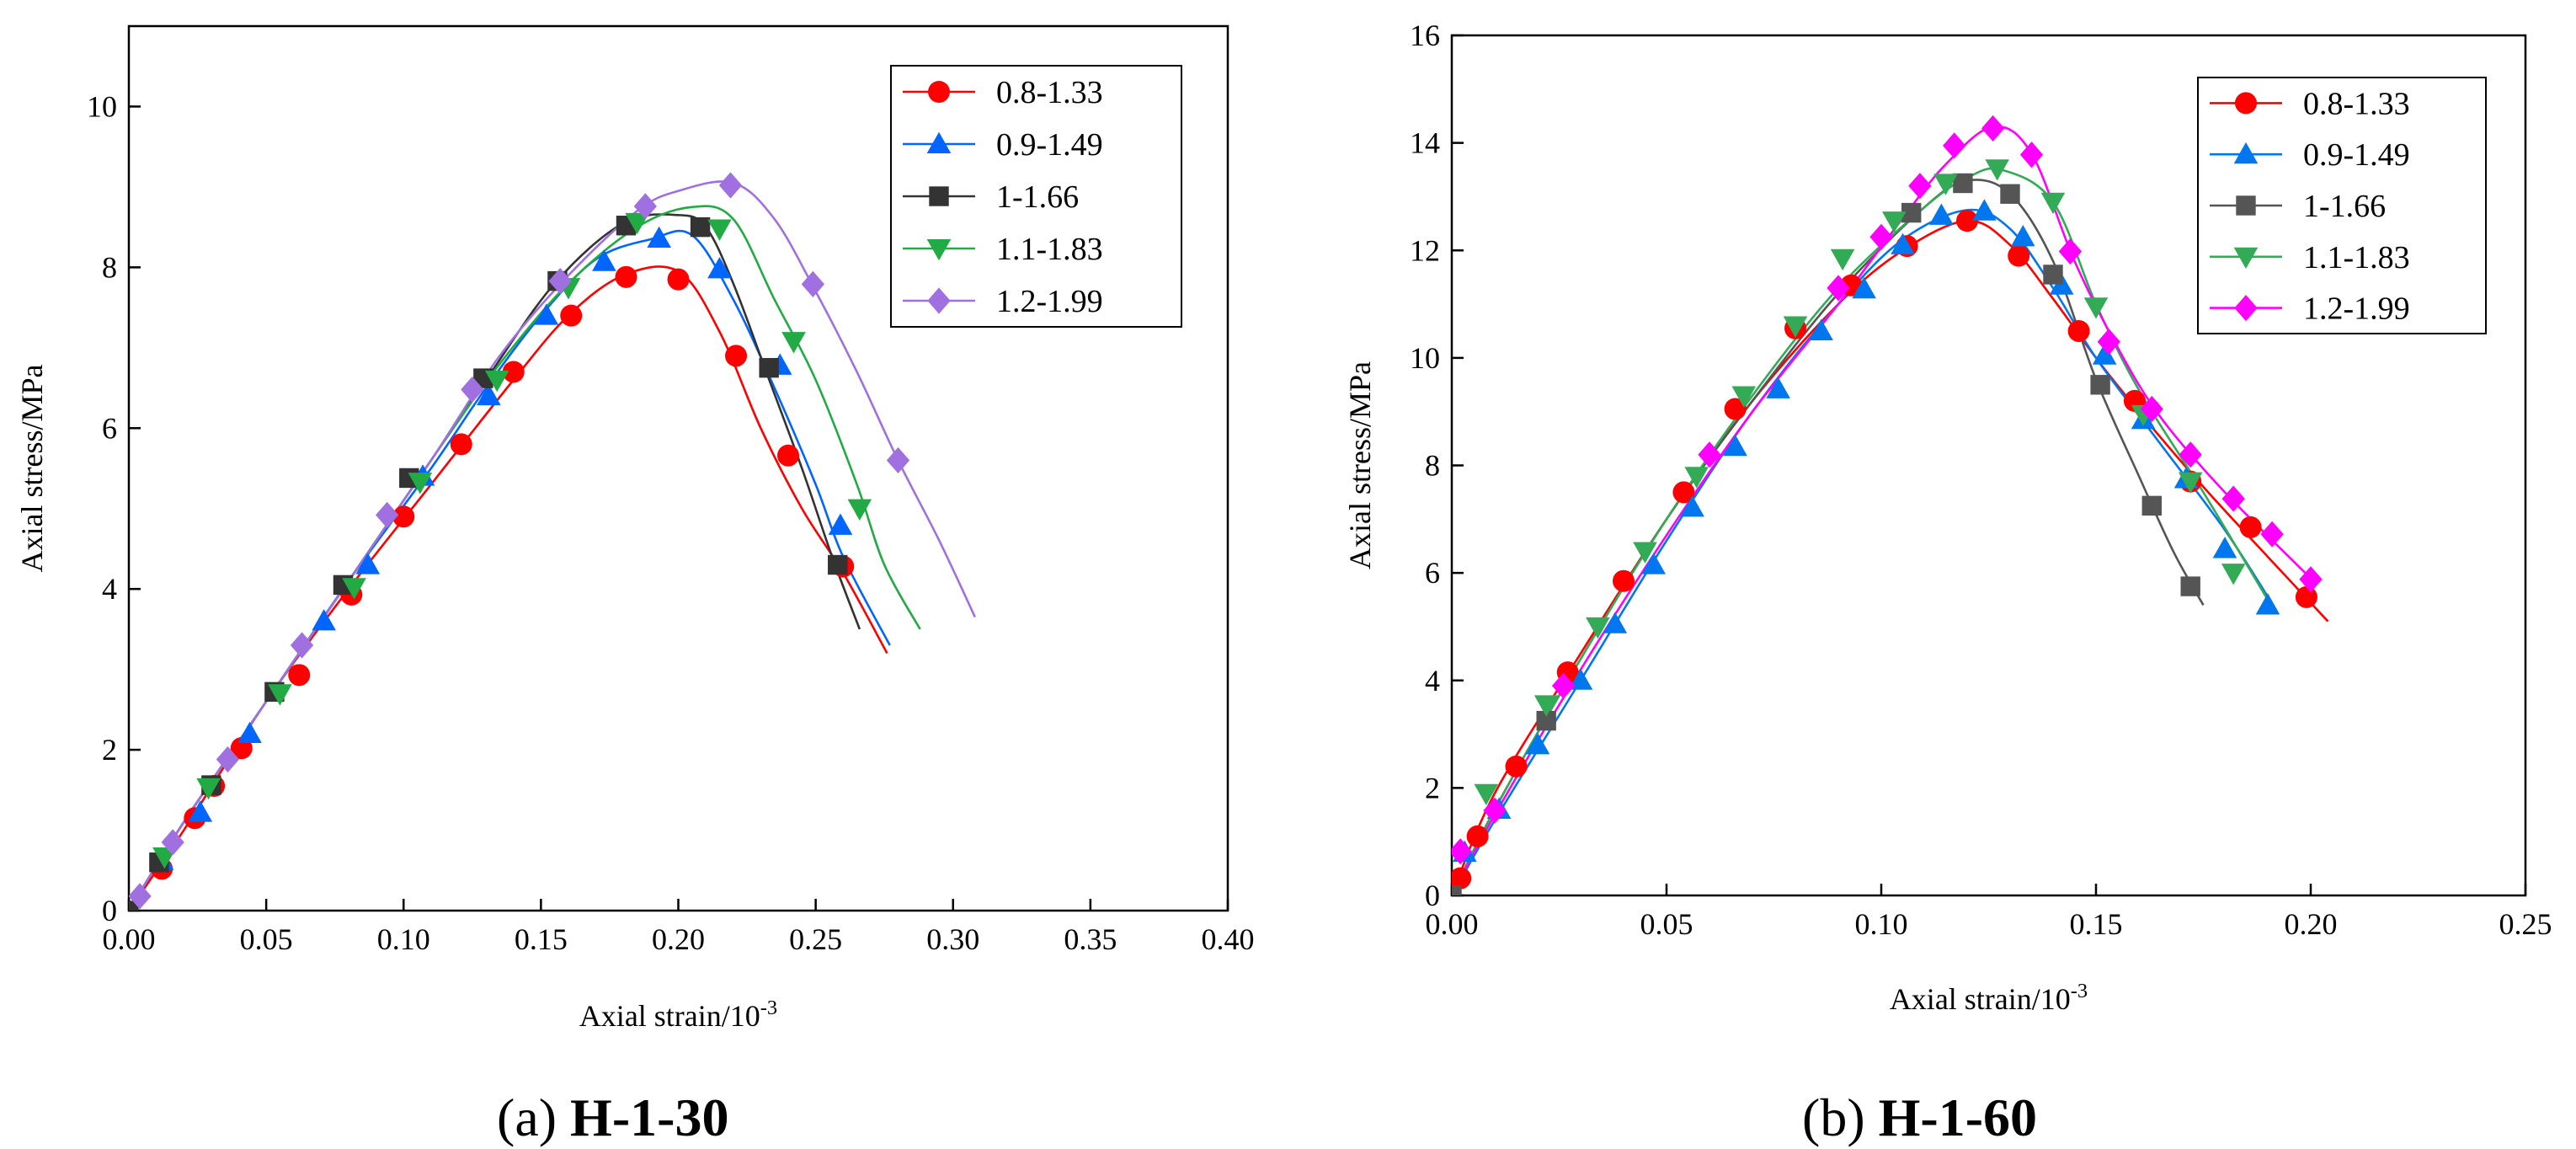 The height and width of the screenshot is (1149, 2576). I want to click on y-tick-label-b-6: 12, so click(1425, 250).